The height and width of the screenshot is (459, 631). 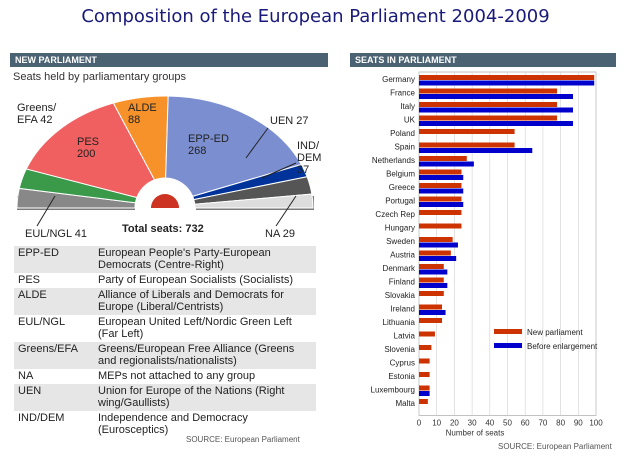 What do you see at coordinates (35, 120) in the screenshot?
I see `label-greens-line2: EFA 42` at bounding box center [35, 120].